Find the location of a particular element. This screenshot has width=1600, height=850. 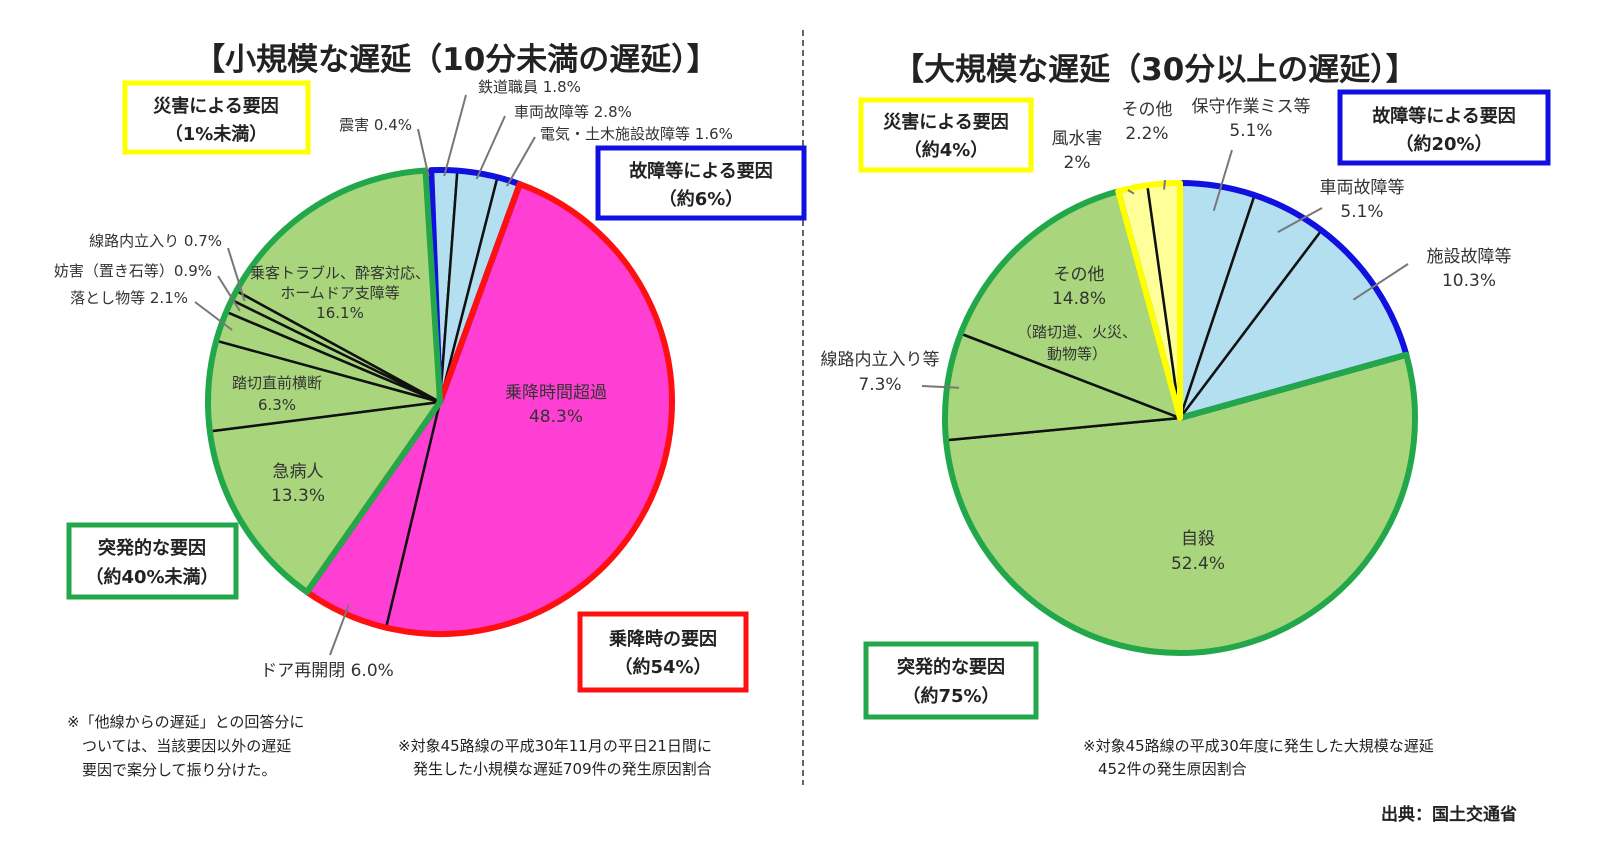

slice-label: 自殺 is located at coordinates (1198, 539).